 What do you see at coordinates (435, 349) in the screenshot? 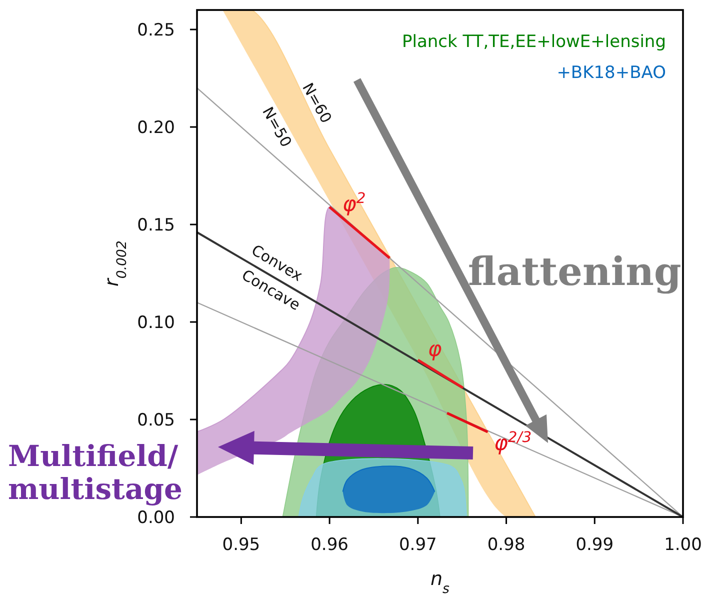
I see `series-label: φ` at bounding box center [435, 349].